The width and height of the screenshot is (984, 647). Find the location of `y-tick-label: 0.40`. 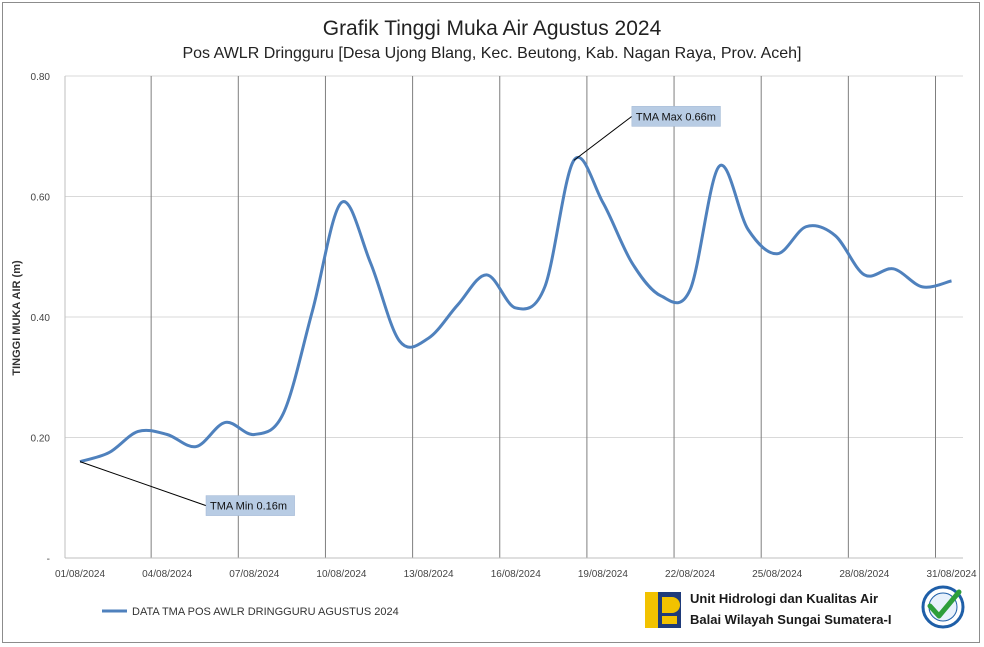

y-tick-label: 0.40 is located at coordinates (41, 318).